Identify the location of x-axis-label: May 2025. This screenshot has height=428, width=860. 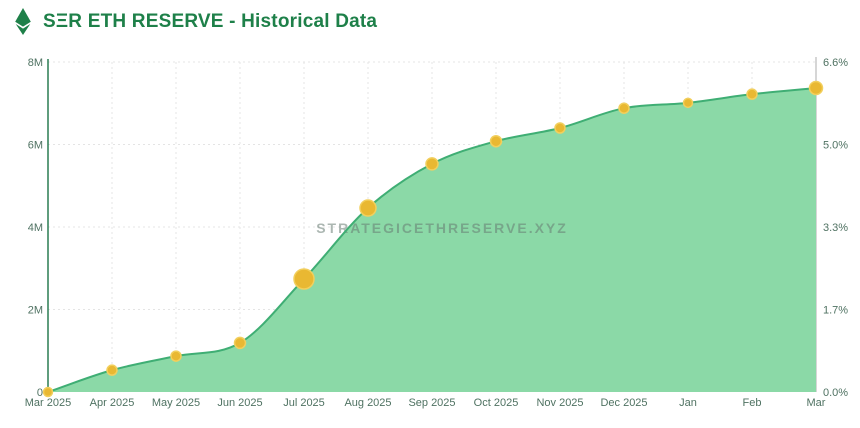
(176, 403).